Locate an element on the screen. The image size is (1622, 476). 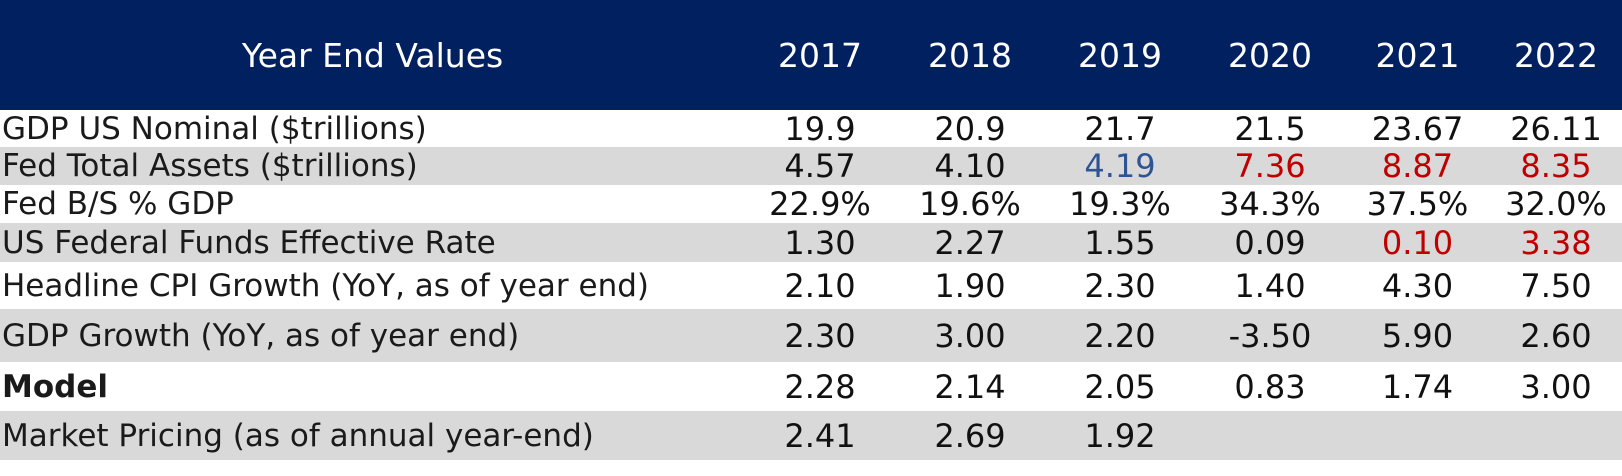
row-label: Fed B/S % GDP is located at coordinates (118, 204).